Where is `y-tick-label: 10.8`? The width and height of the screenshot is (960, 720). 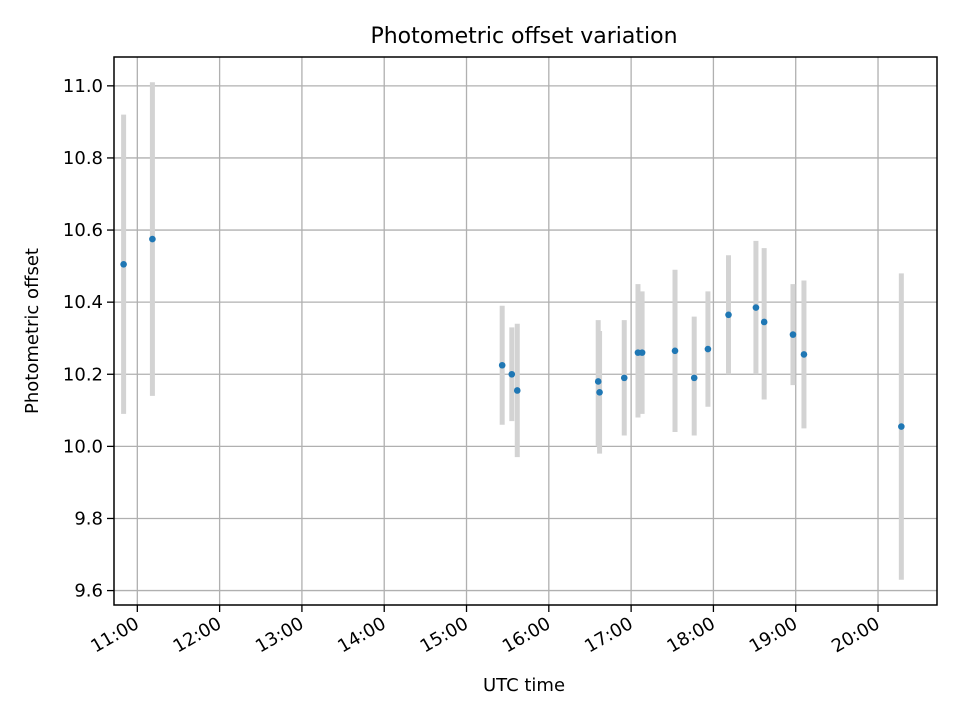 y-tick-label: 10.8 is located at coordinates (83, 158).